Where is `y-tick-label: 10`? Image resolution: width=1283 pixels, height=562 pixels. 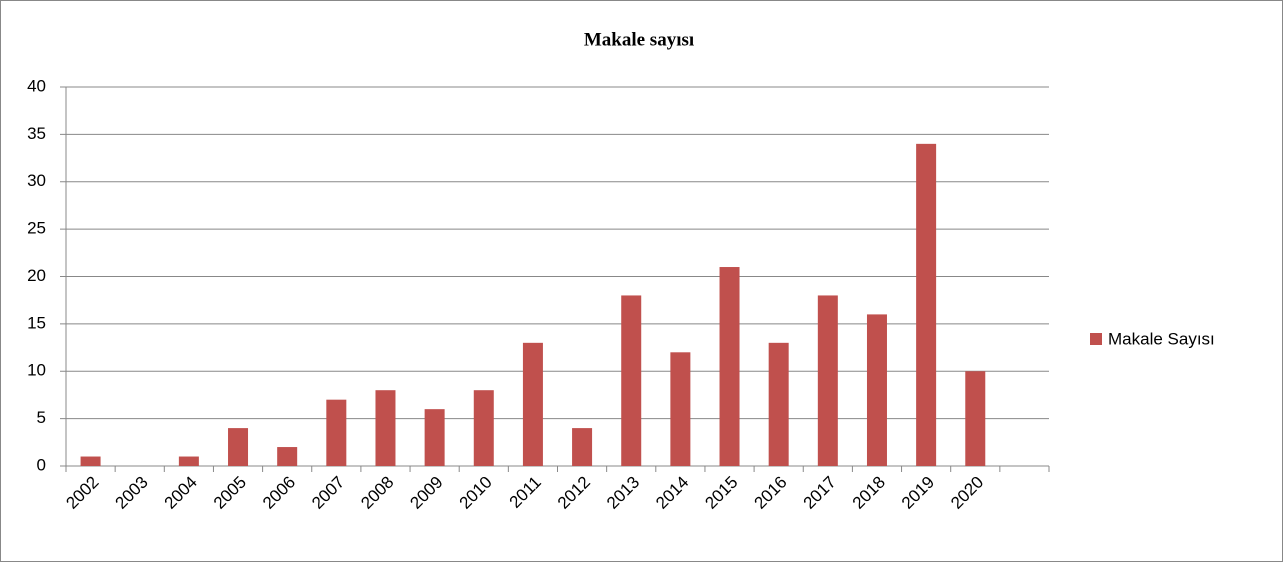
y-tick-label: 10 is located at coordinates (36, 370).